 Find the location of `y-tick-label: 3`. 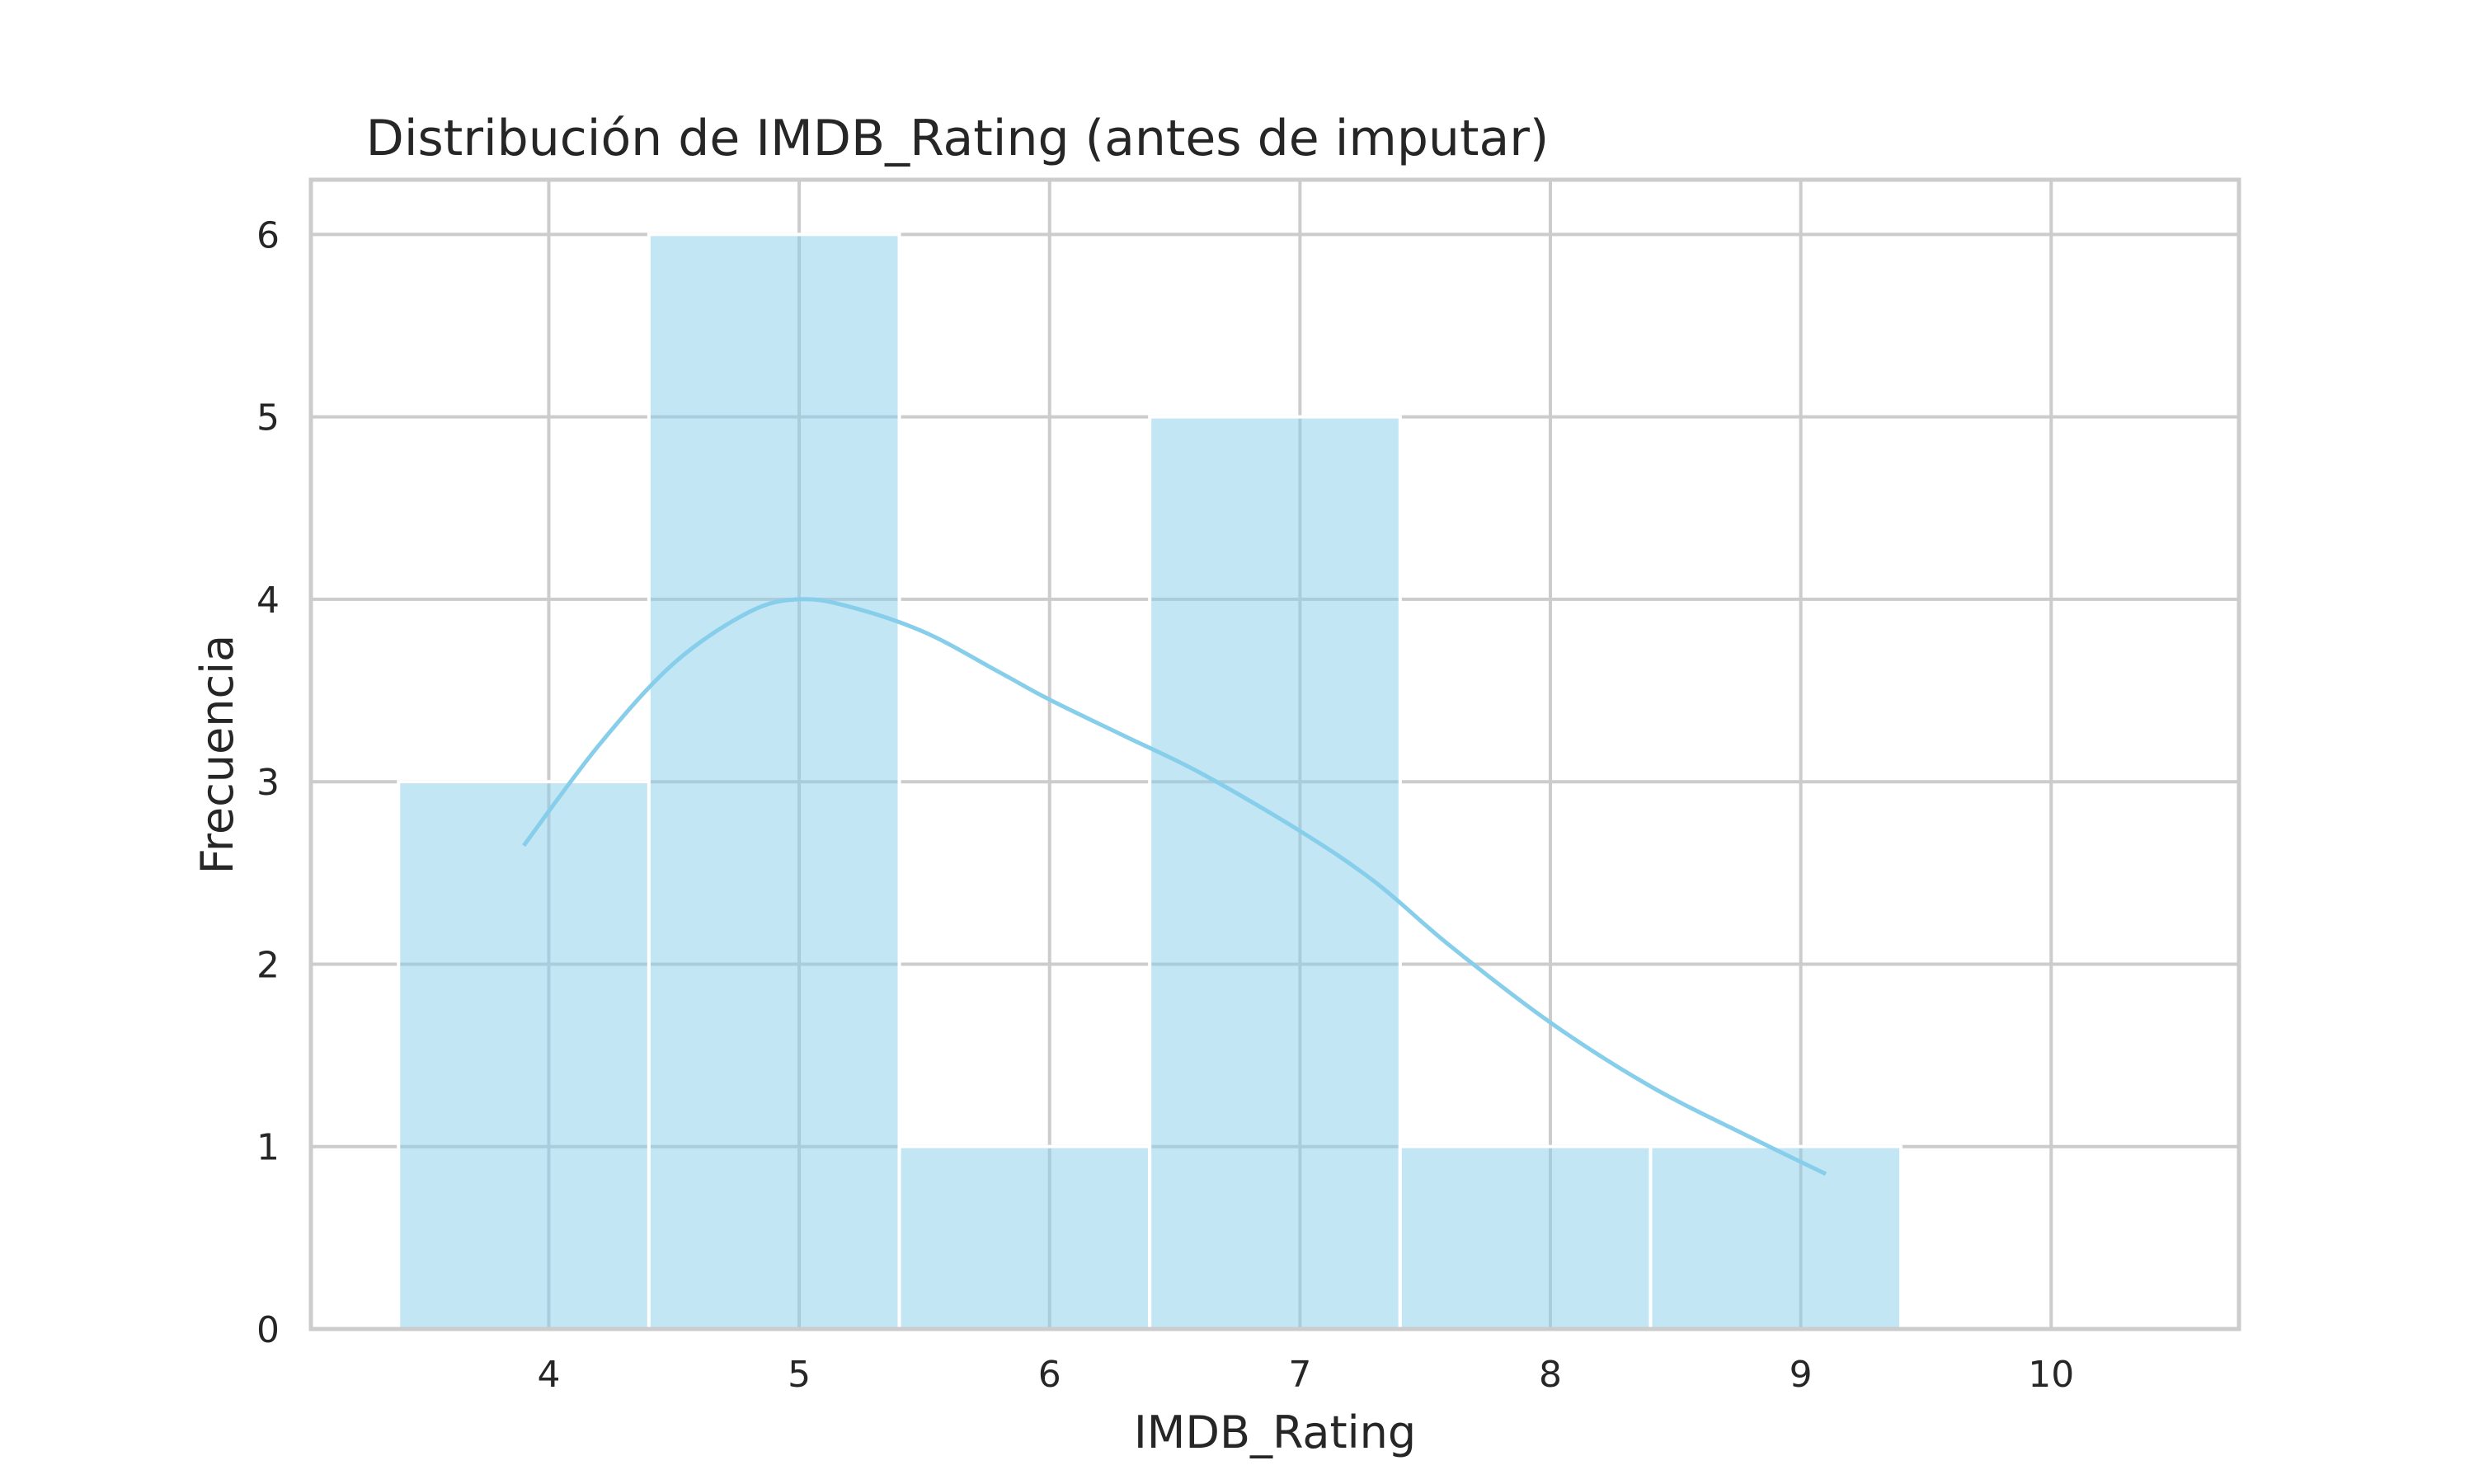

y-tick-label: 3 is located at coordinates (268, 783).